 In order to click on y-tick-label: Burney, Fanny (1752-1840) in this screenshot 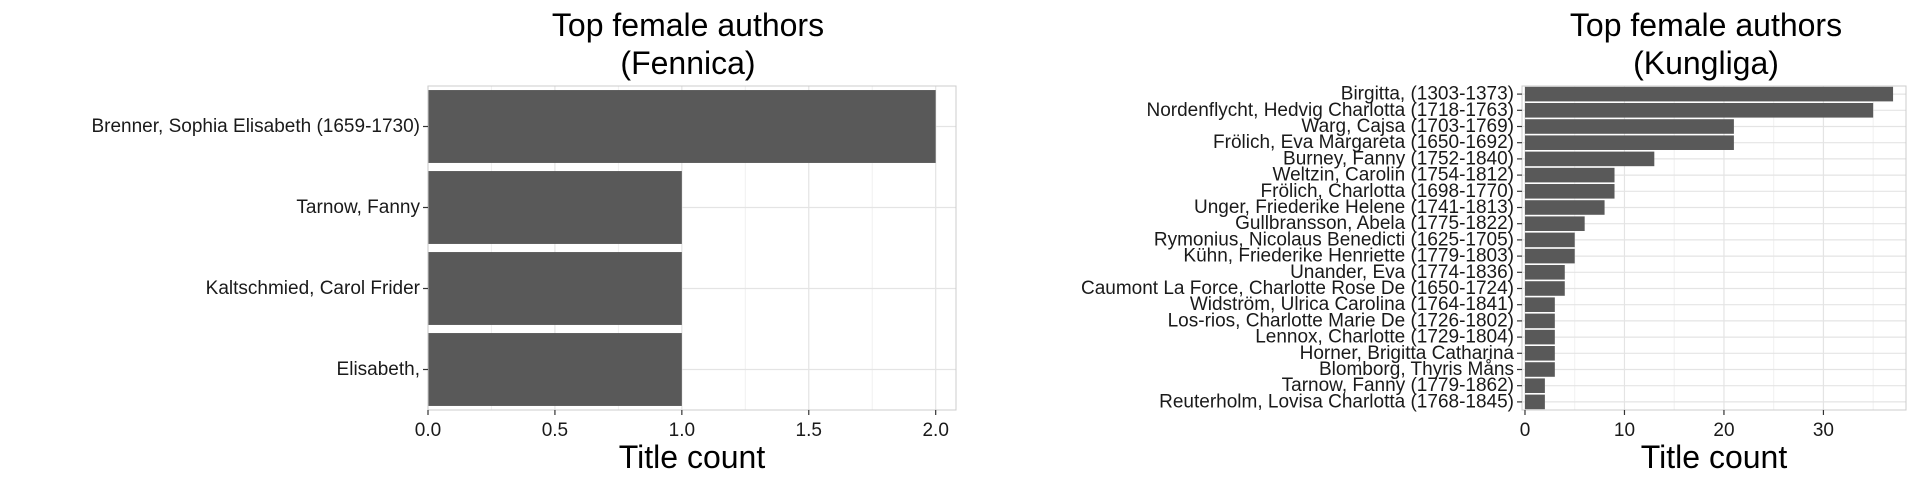, I will do `click(1398, 158)`.